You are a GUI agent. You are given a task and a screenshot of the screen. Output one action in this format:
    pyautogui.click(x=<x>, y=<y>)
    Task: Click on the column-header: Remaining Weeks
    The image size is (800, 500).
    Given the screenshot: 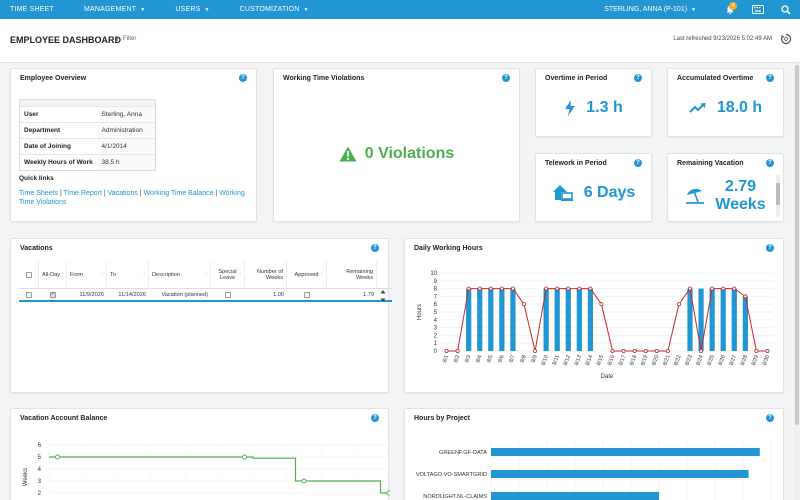 What is the action you would take?
    pyautogui.click(x=352, y=274)
    